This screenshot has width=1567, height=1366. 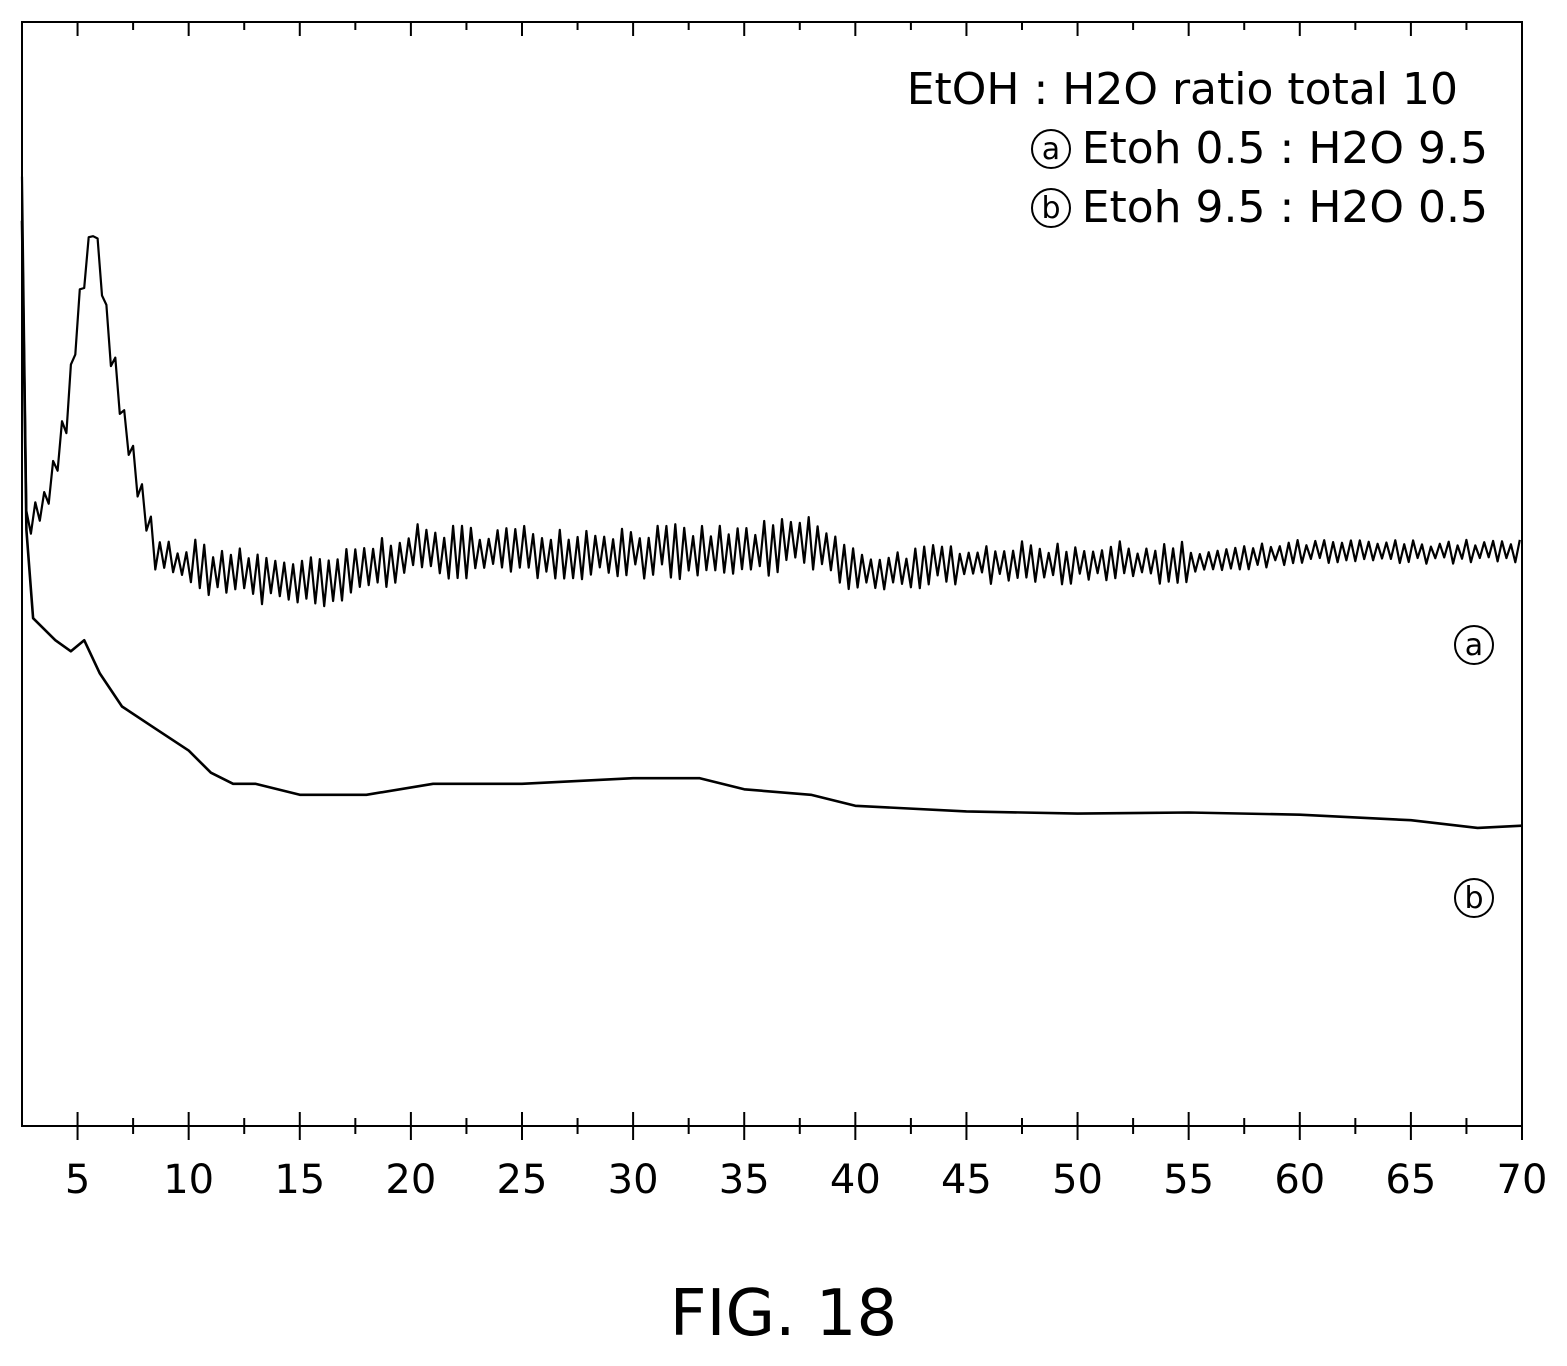 I want to click on series-tag-b-circle, so click(x=1474, y=898).